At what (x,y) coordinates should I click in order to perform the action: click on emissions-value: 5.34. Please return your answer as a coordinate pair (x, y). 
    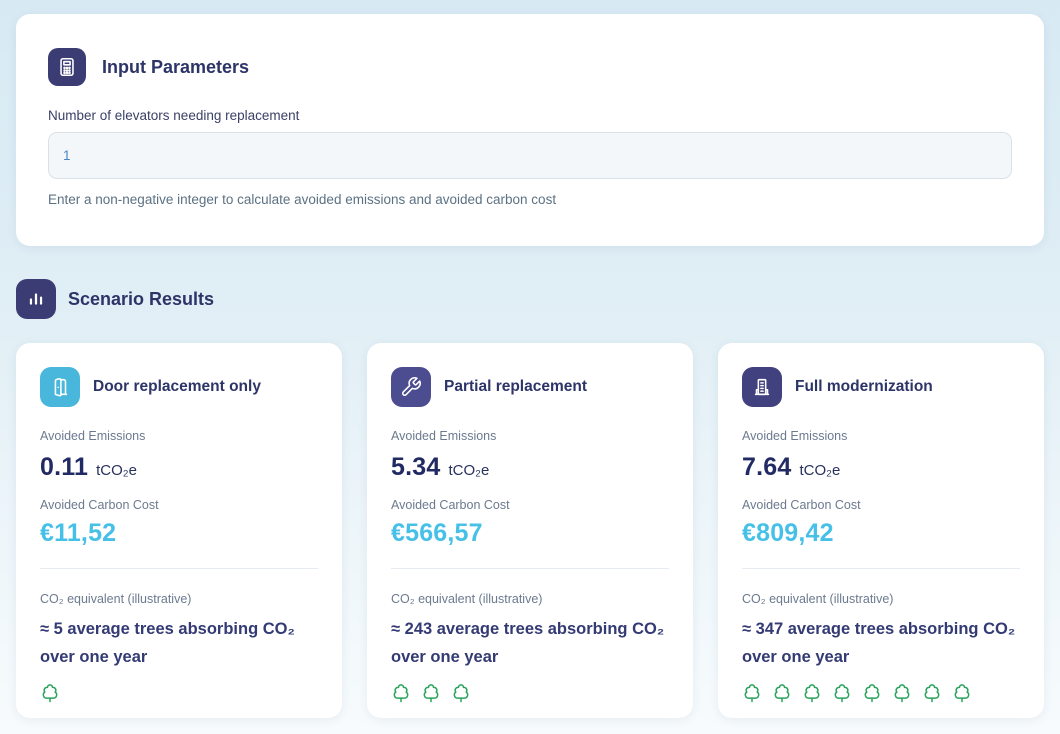
    Looking at the image, I should click on (416, 467).